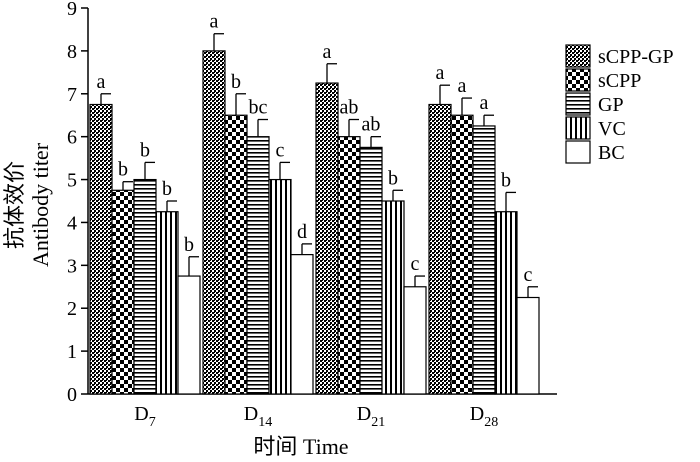 This screenshot has width=700, height=462. What do you see at coordinates (72, 10) in the screenshot?
I see `y-tick-label: 9` at bounding box center [72, 10].